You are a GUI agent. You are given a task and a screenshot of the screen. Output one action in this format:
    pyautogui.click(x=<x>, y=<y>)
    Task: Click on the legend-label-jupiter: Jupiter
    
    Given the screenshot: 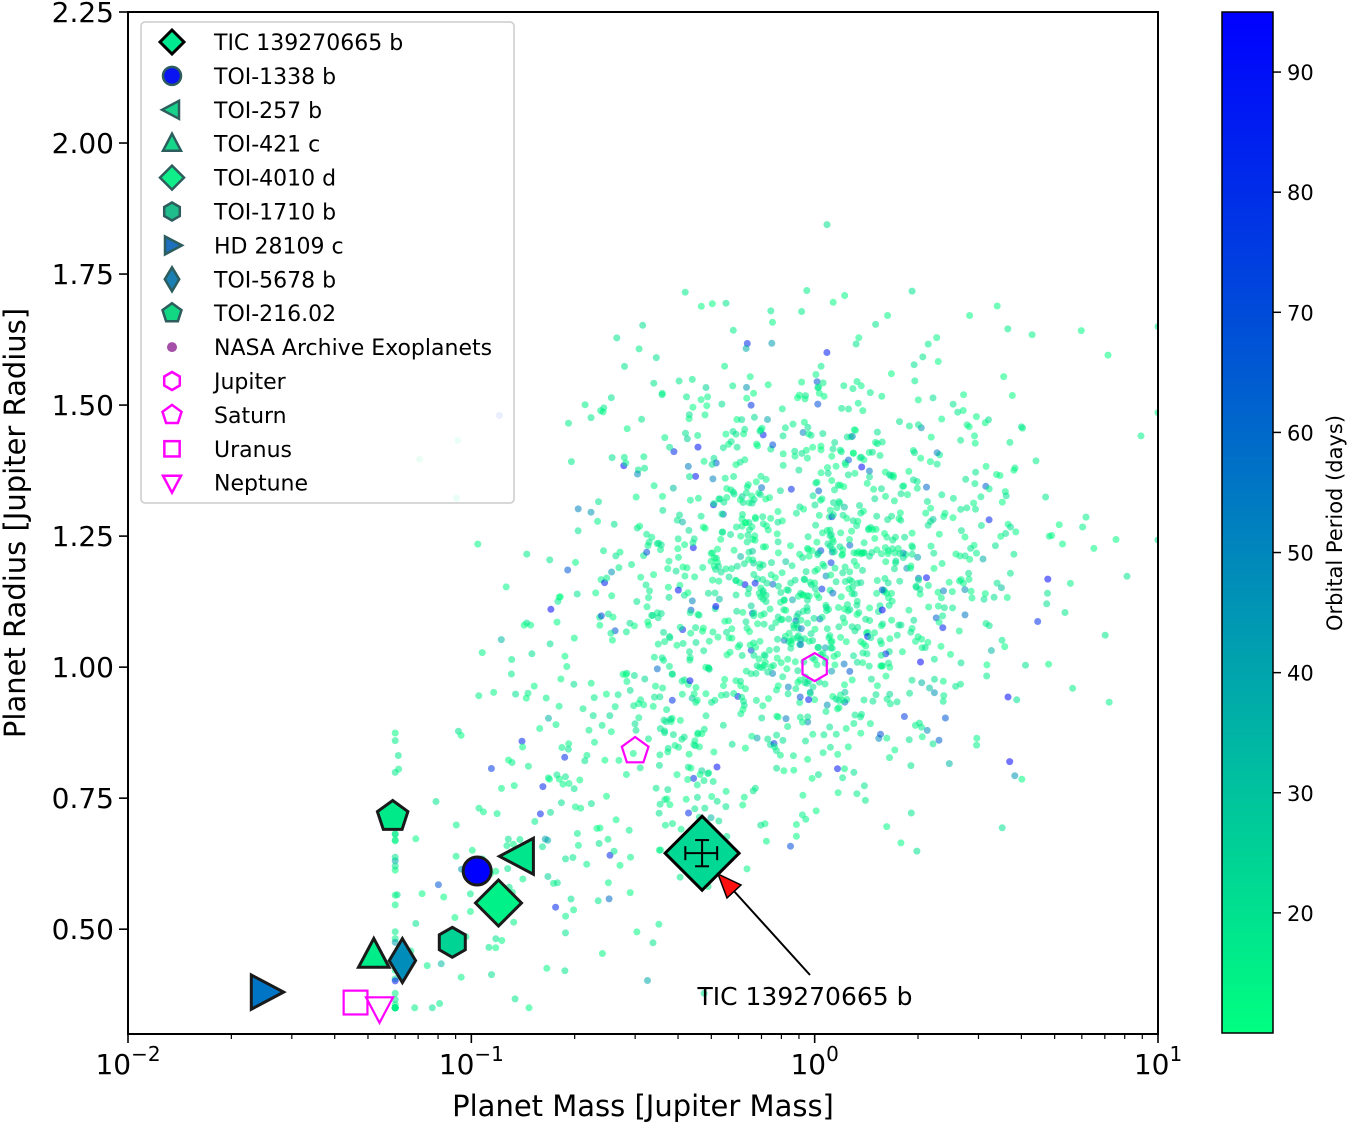 What is the action you would take?
    pyautogui.click(x=249, y=382)
    